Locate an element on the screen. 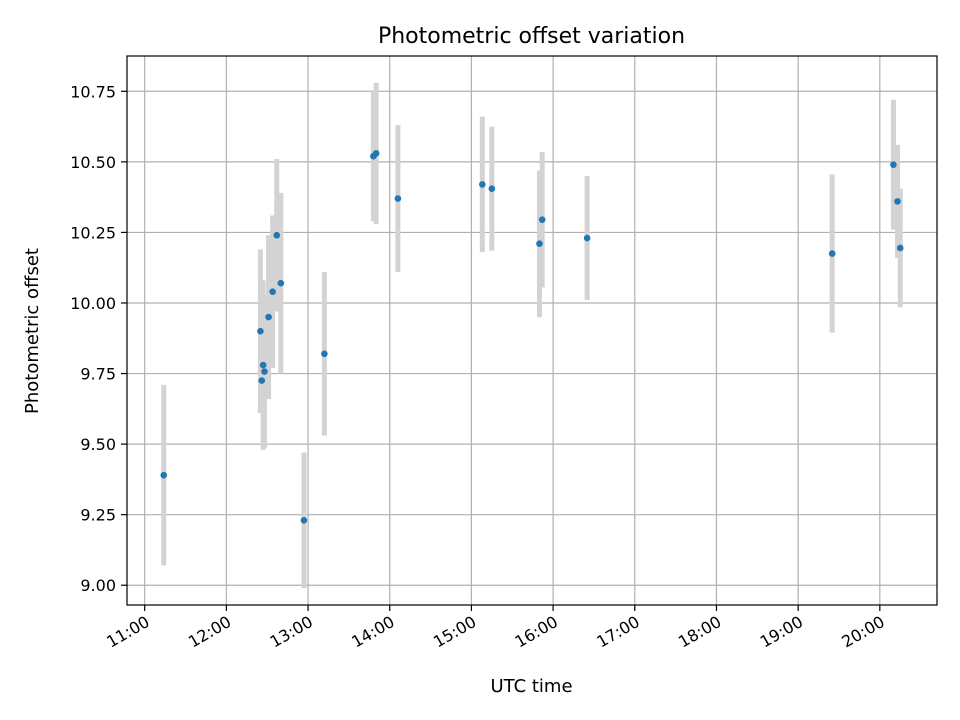 Image resolution: width=960 pixels, height=720 pixels. y-axis-label: Photometric offset is located at coordinates (32, 331).